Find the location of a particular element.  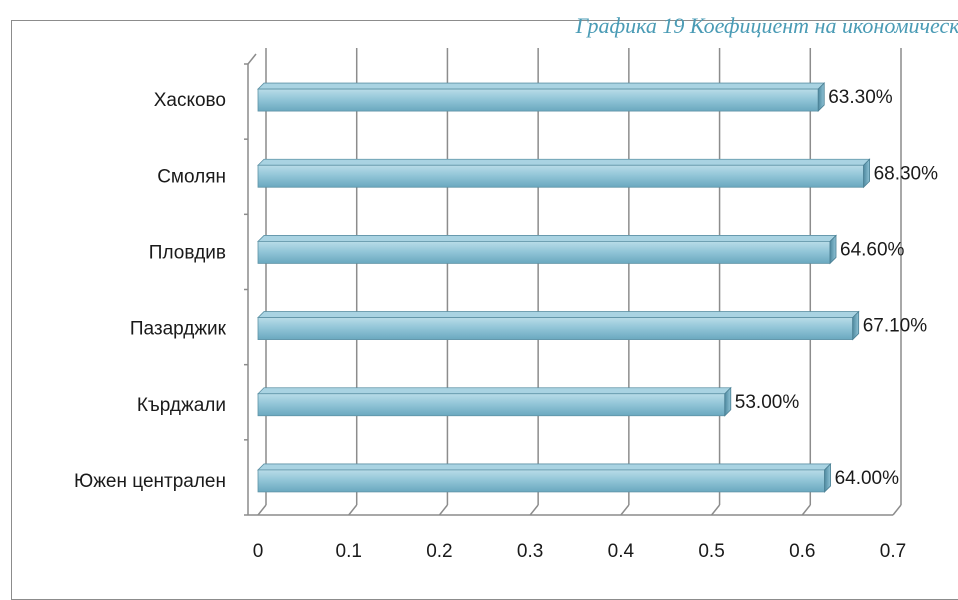

category-label: Южен централен is located at coordinates (150, 481).